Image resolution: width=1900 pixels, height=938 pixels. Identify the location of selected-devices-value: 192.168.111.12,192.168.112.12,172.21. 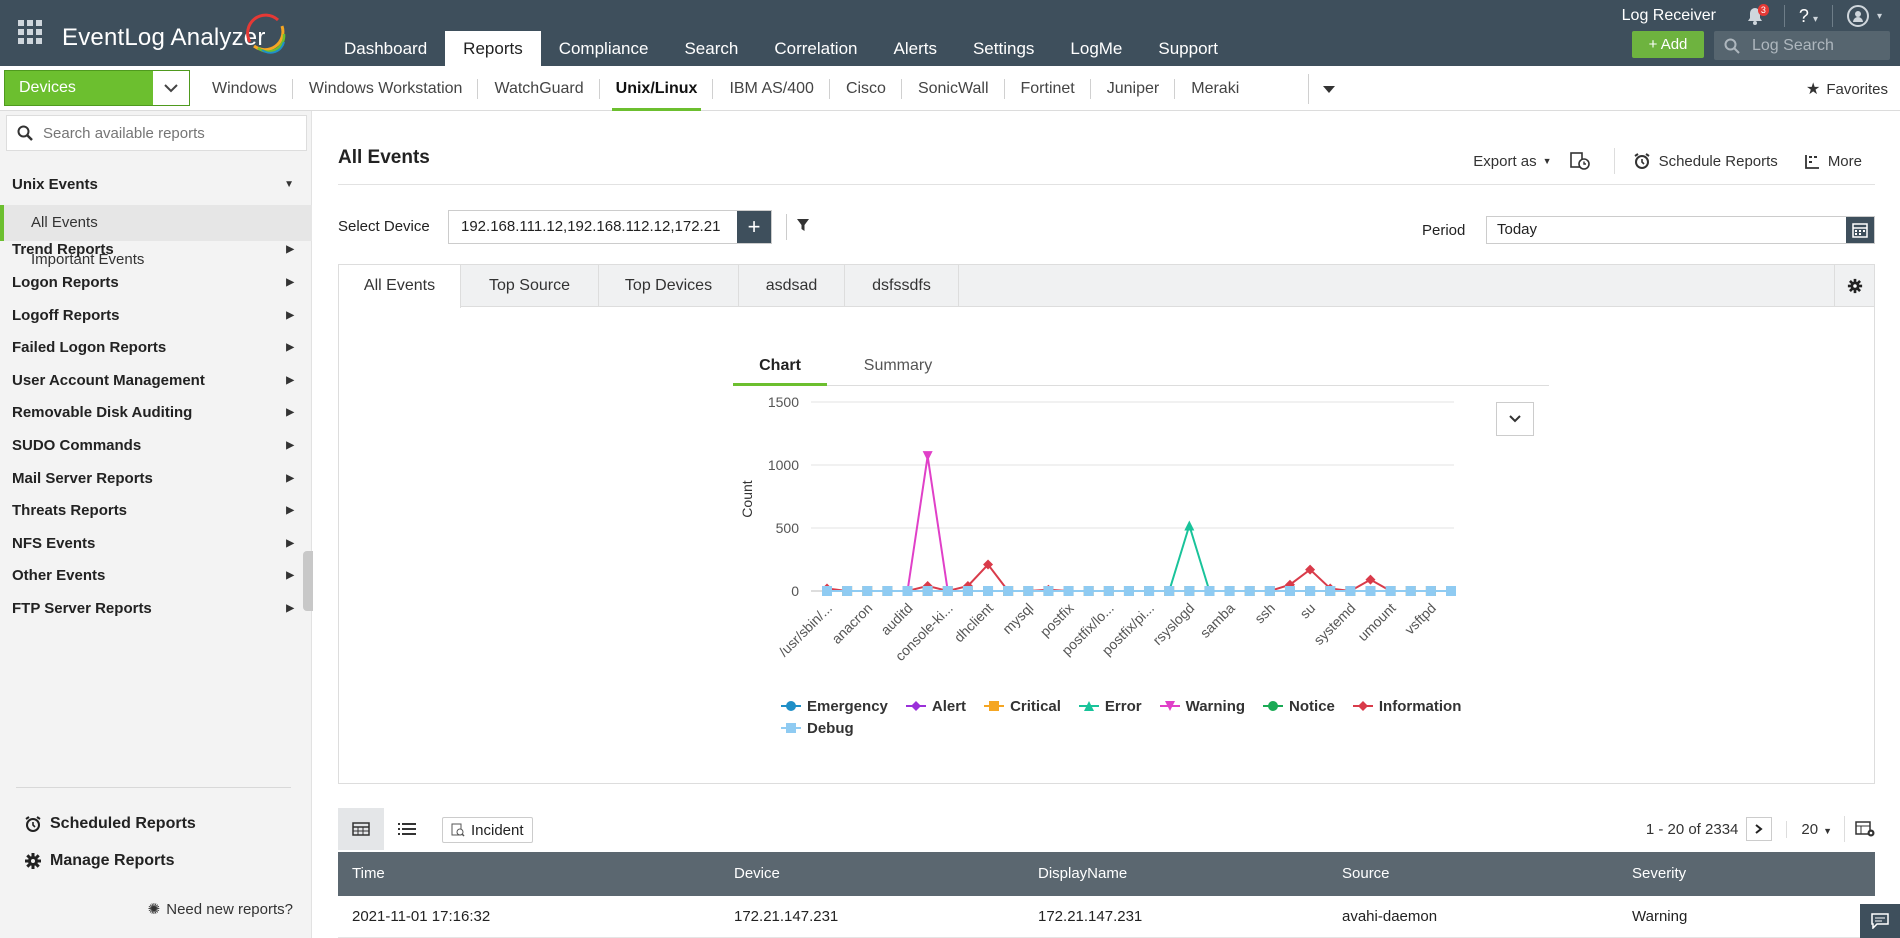
(591, 226).